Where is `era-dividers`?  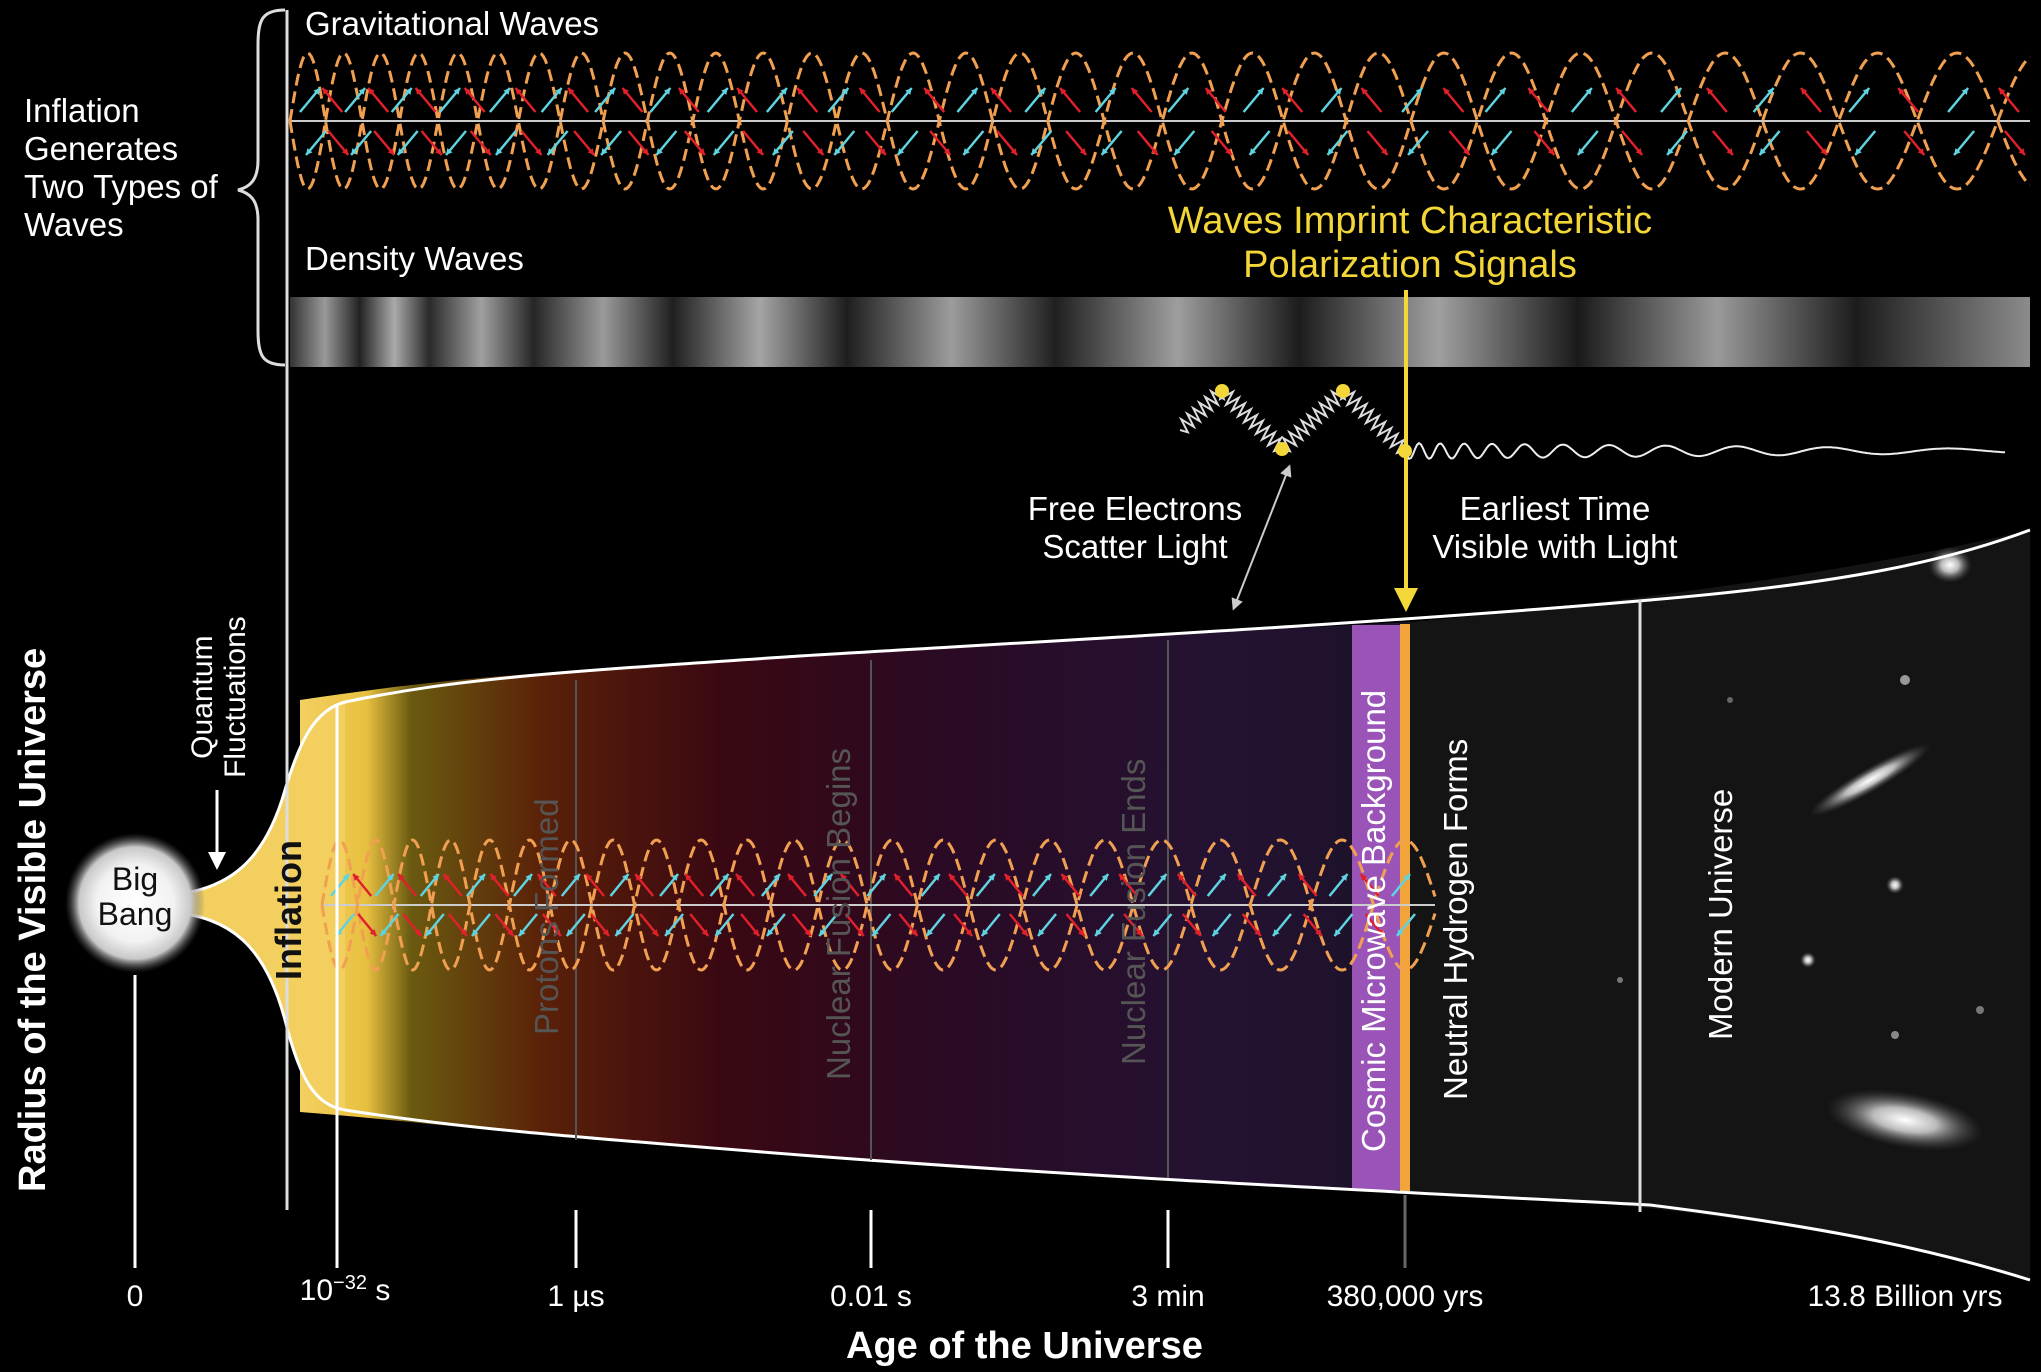
era-dividers is located at coordinates (872, 909).